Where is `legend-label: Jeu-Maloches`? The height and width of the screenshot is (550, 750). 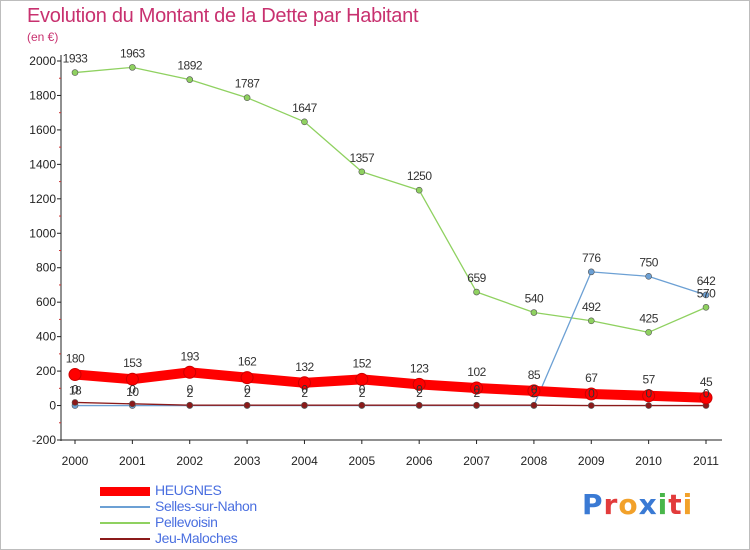 legend-label: Jeu-Maloches is located at coordinates (196, 538).